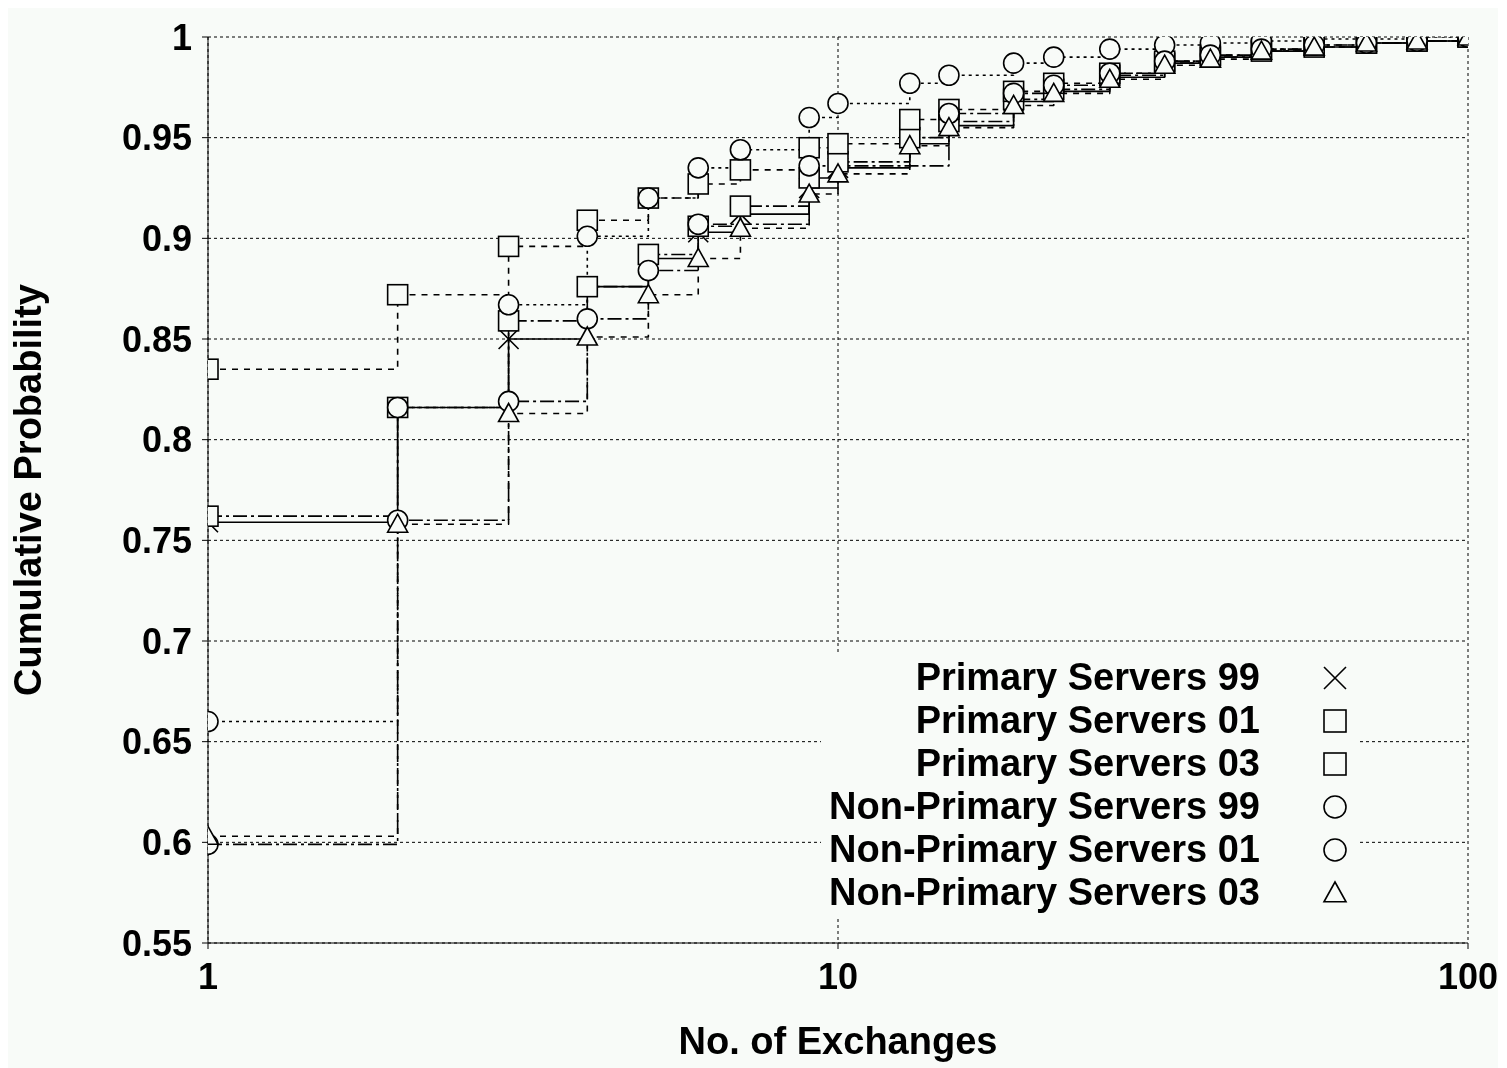  Describe the element at coordinates (838, 976) in the screenshot. I see `x-tick-label: 10` at that location.